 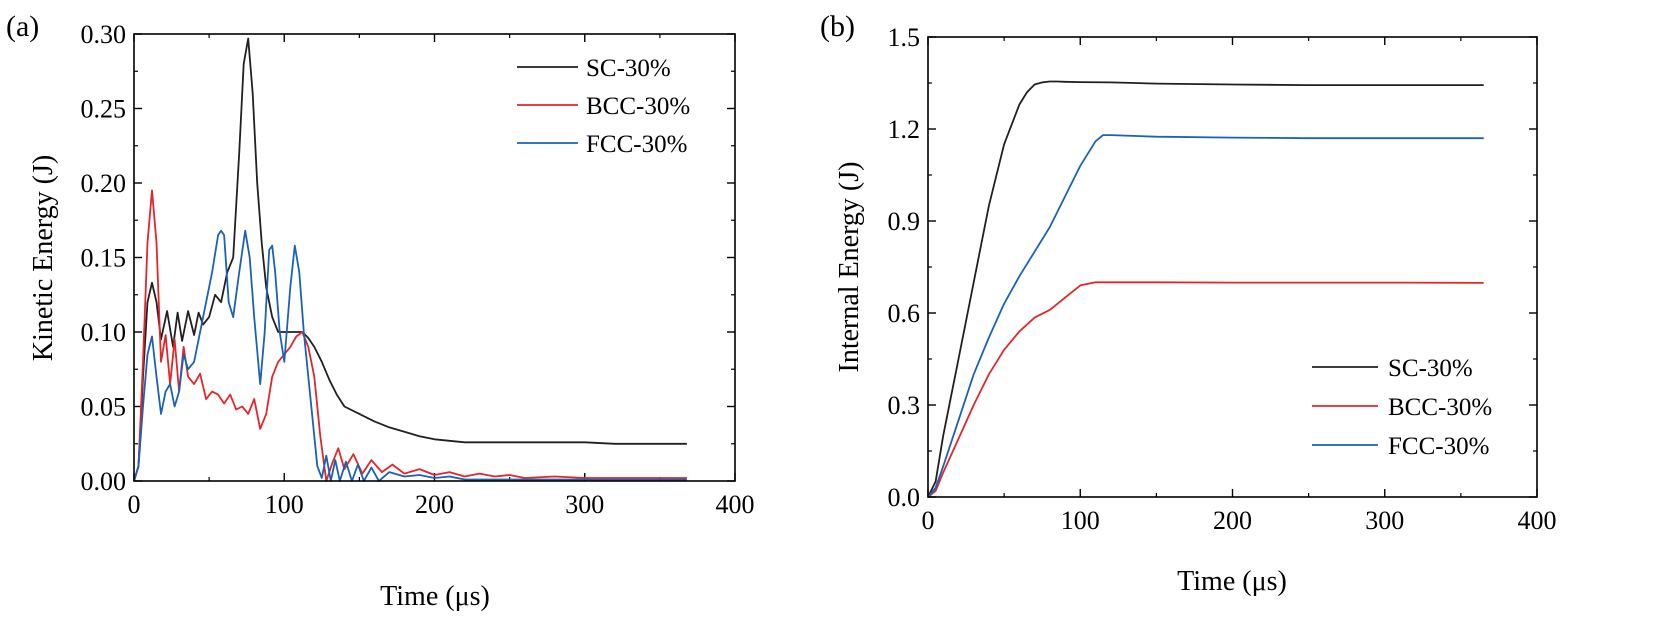 What do you see at coordinates (410, 355) in the screenshot?
I see `panel-a-series-fcc-line` at bounding box center [410, 355].